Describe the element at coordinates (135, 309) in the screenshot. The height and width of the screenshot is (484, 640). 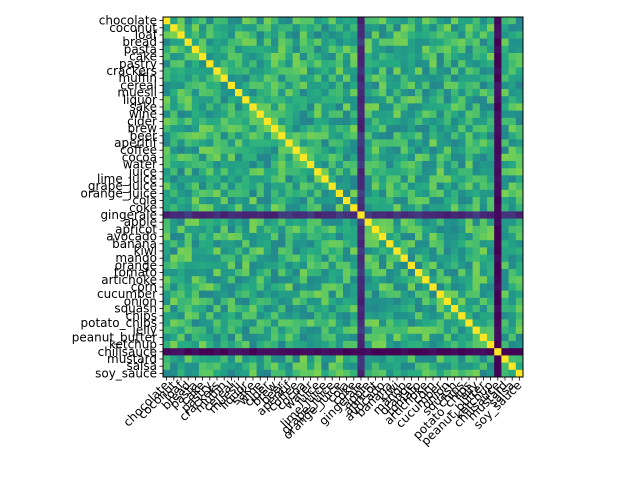
I see `y-tick-label: squash` at that location.